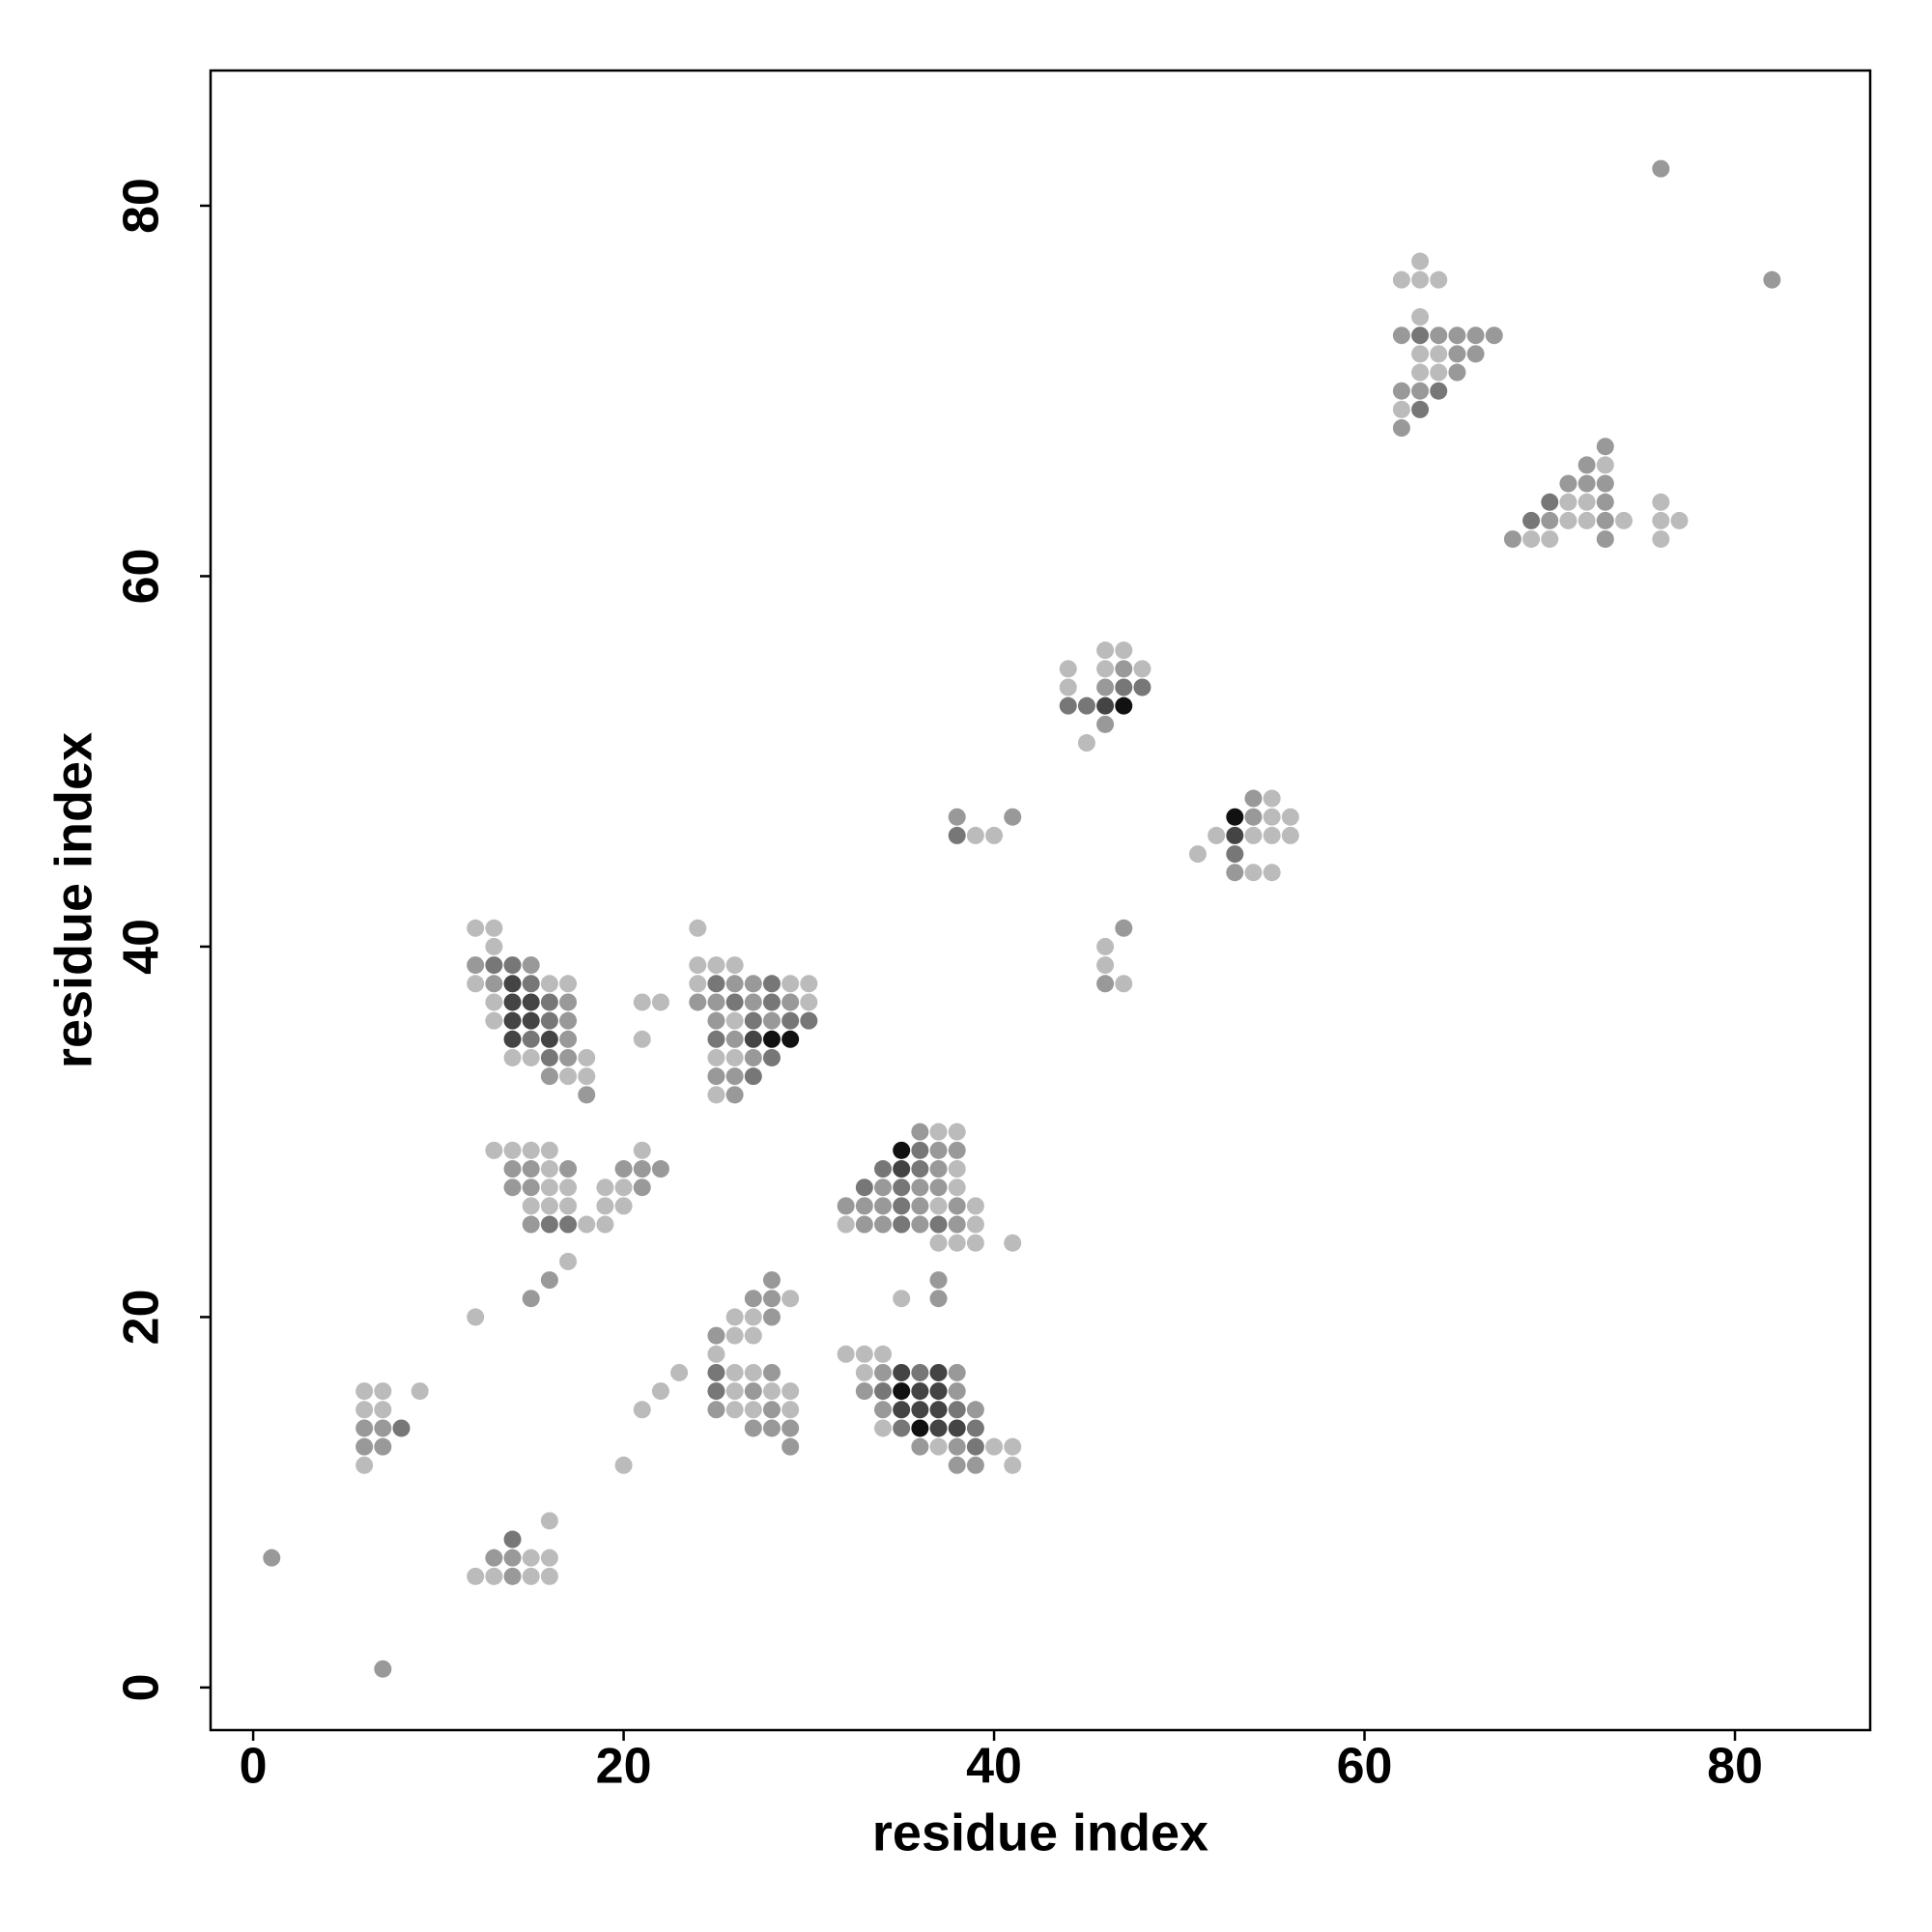 The height and width of the screenshot is (1932, 1932). Describe the element at coordinates (254, 1767) in the screenshot. I see `x-tick-label: 0` at that location.